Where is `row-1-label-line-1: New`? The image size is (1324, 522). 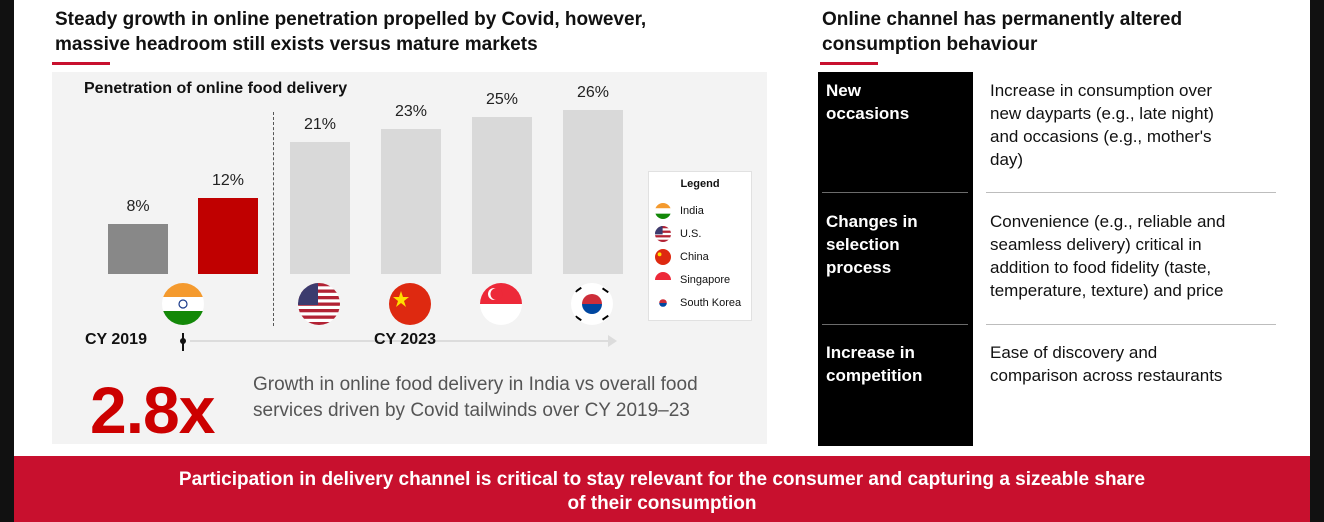 row-1-label-line-1: New is located at coordinates (843, 90).